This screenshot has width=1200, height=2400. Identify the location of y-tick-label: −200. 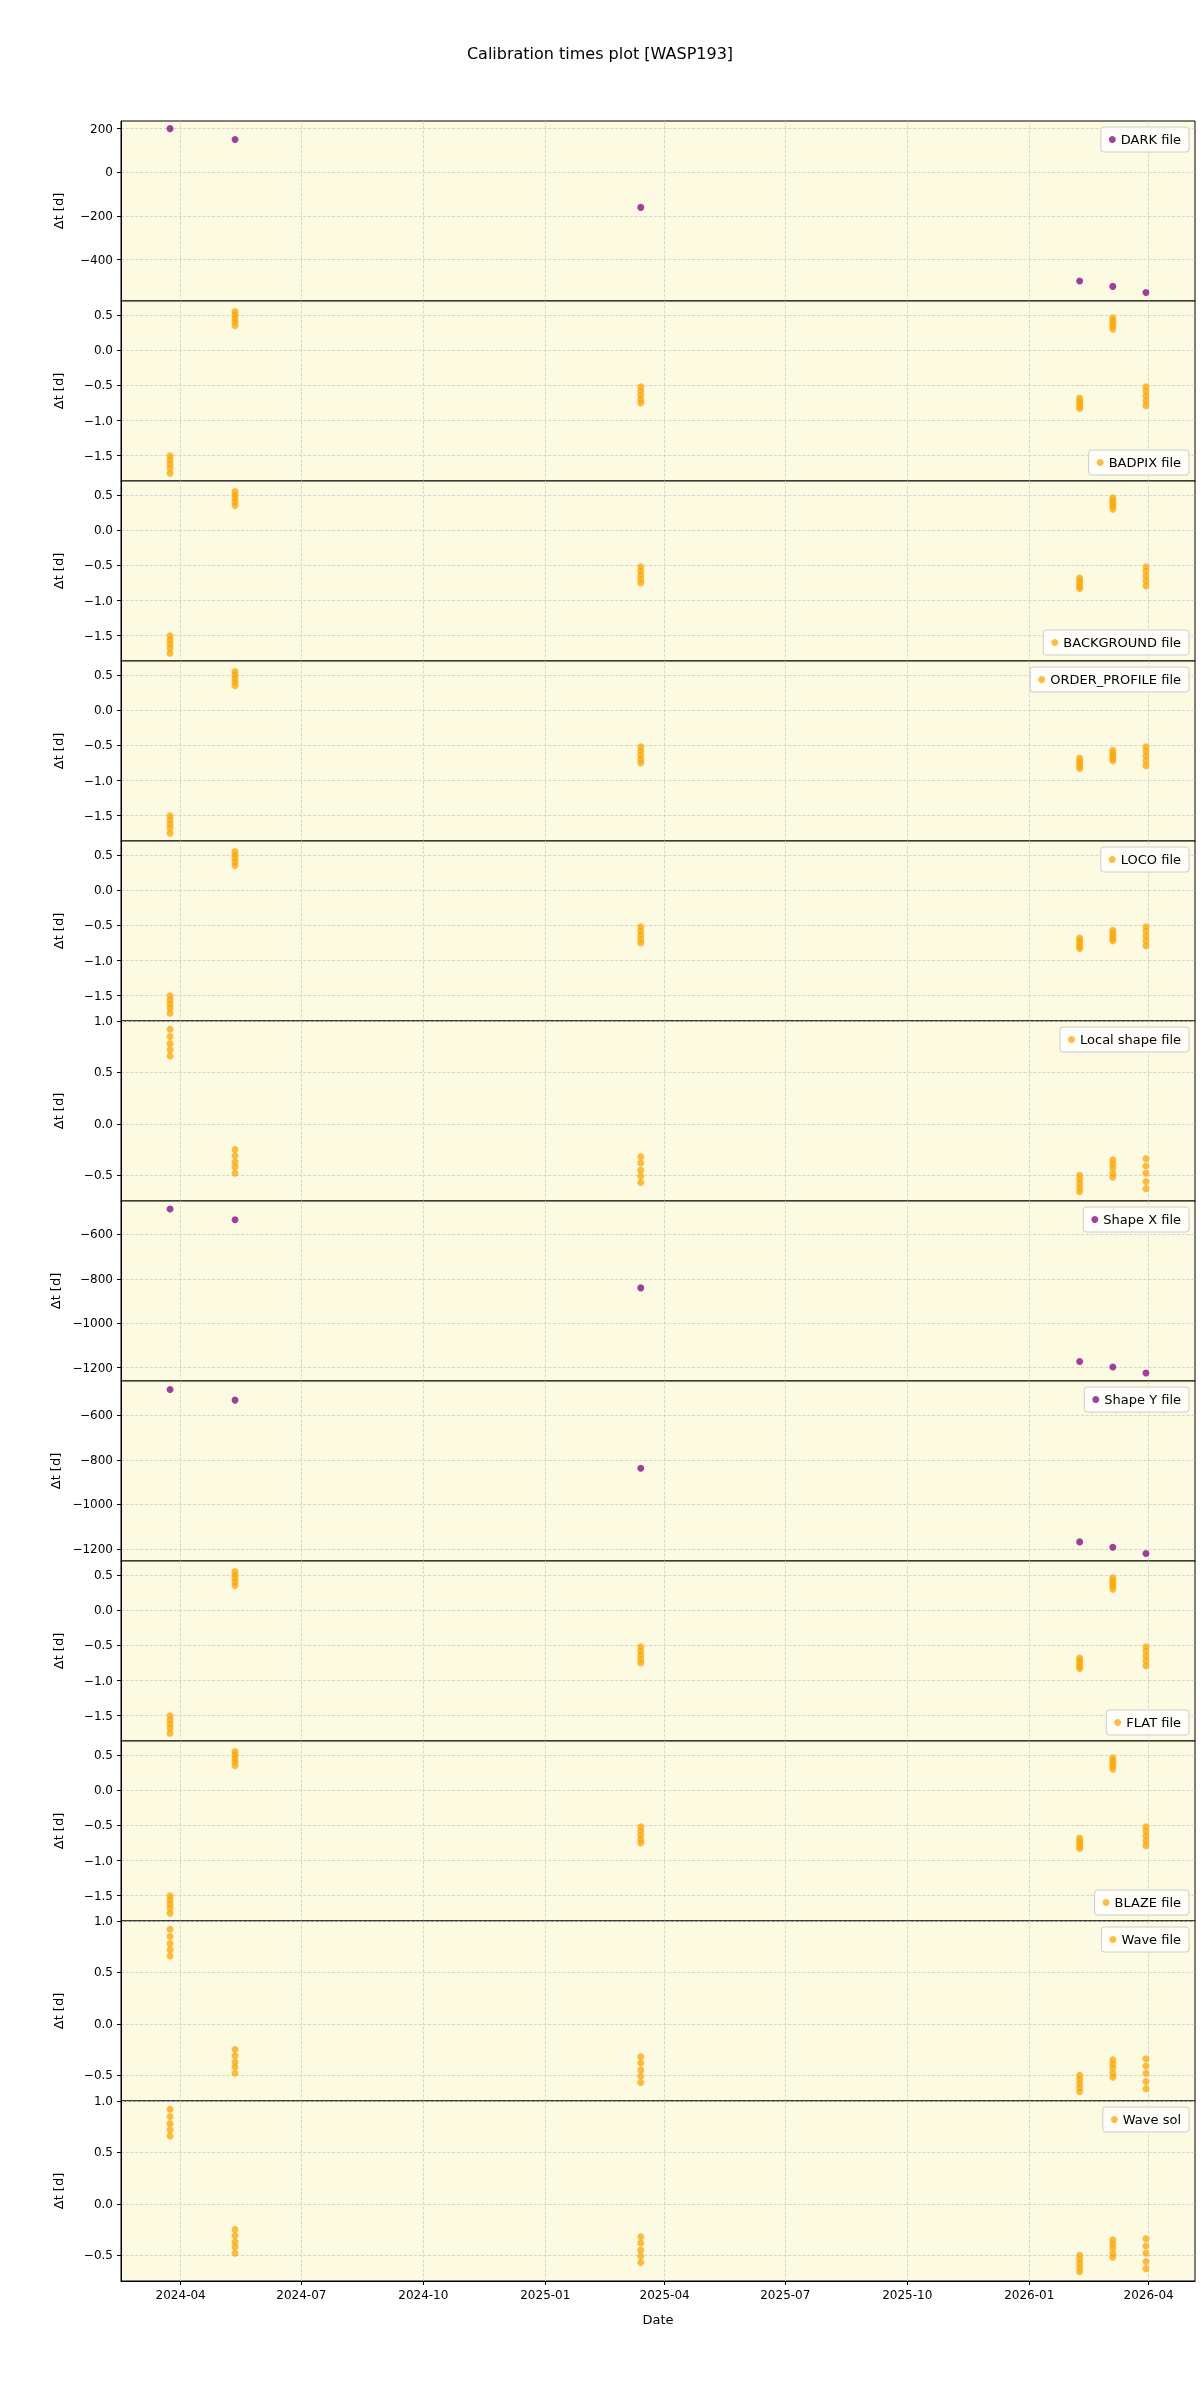
(96, 215).